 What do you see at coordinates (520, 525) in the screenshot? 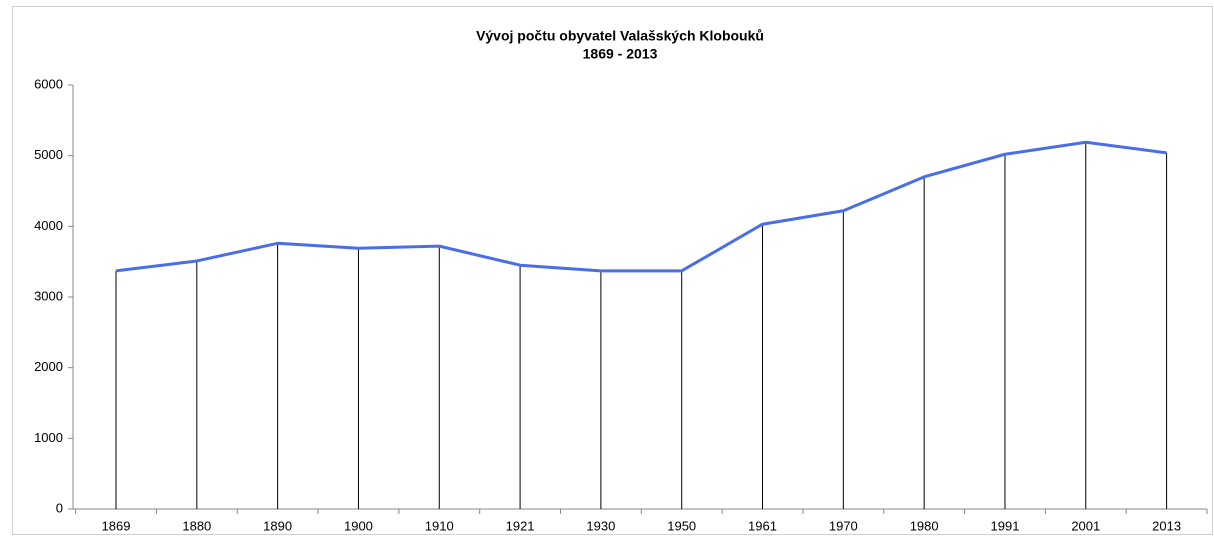
I see `x-tick-label: 1921` at bounding box center [520, 525].